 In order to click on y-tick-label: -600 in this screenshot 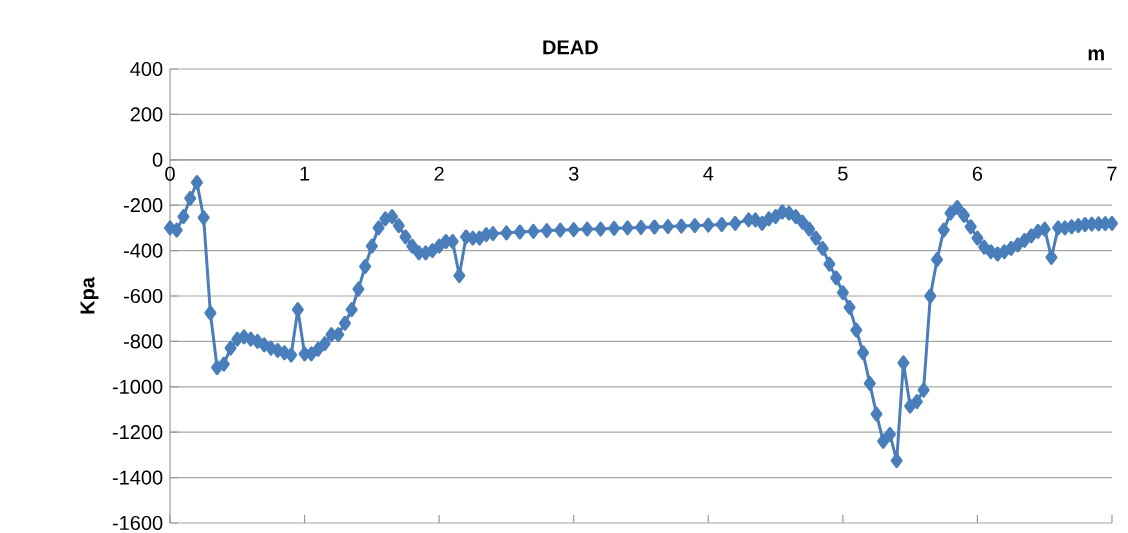, I will do `click(143, 296)`.